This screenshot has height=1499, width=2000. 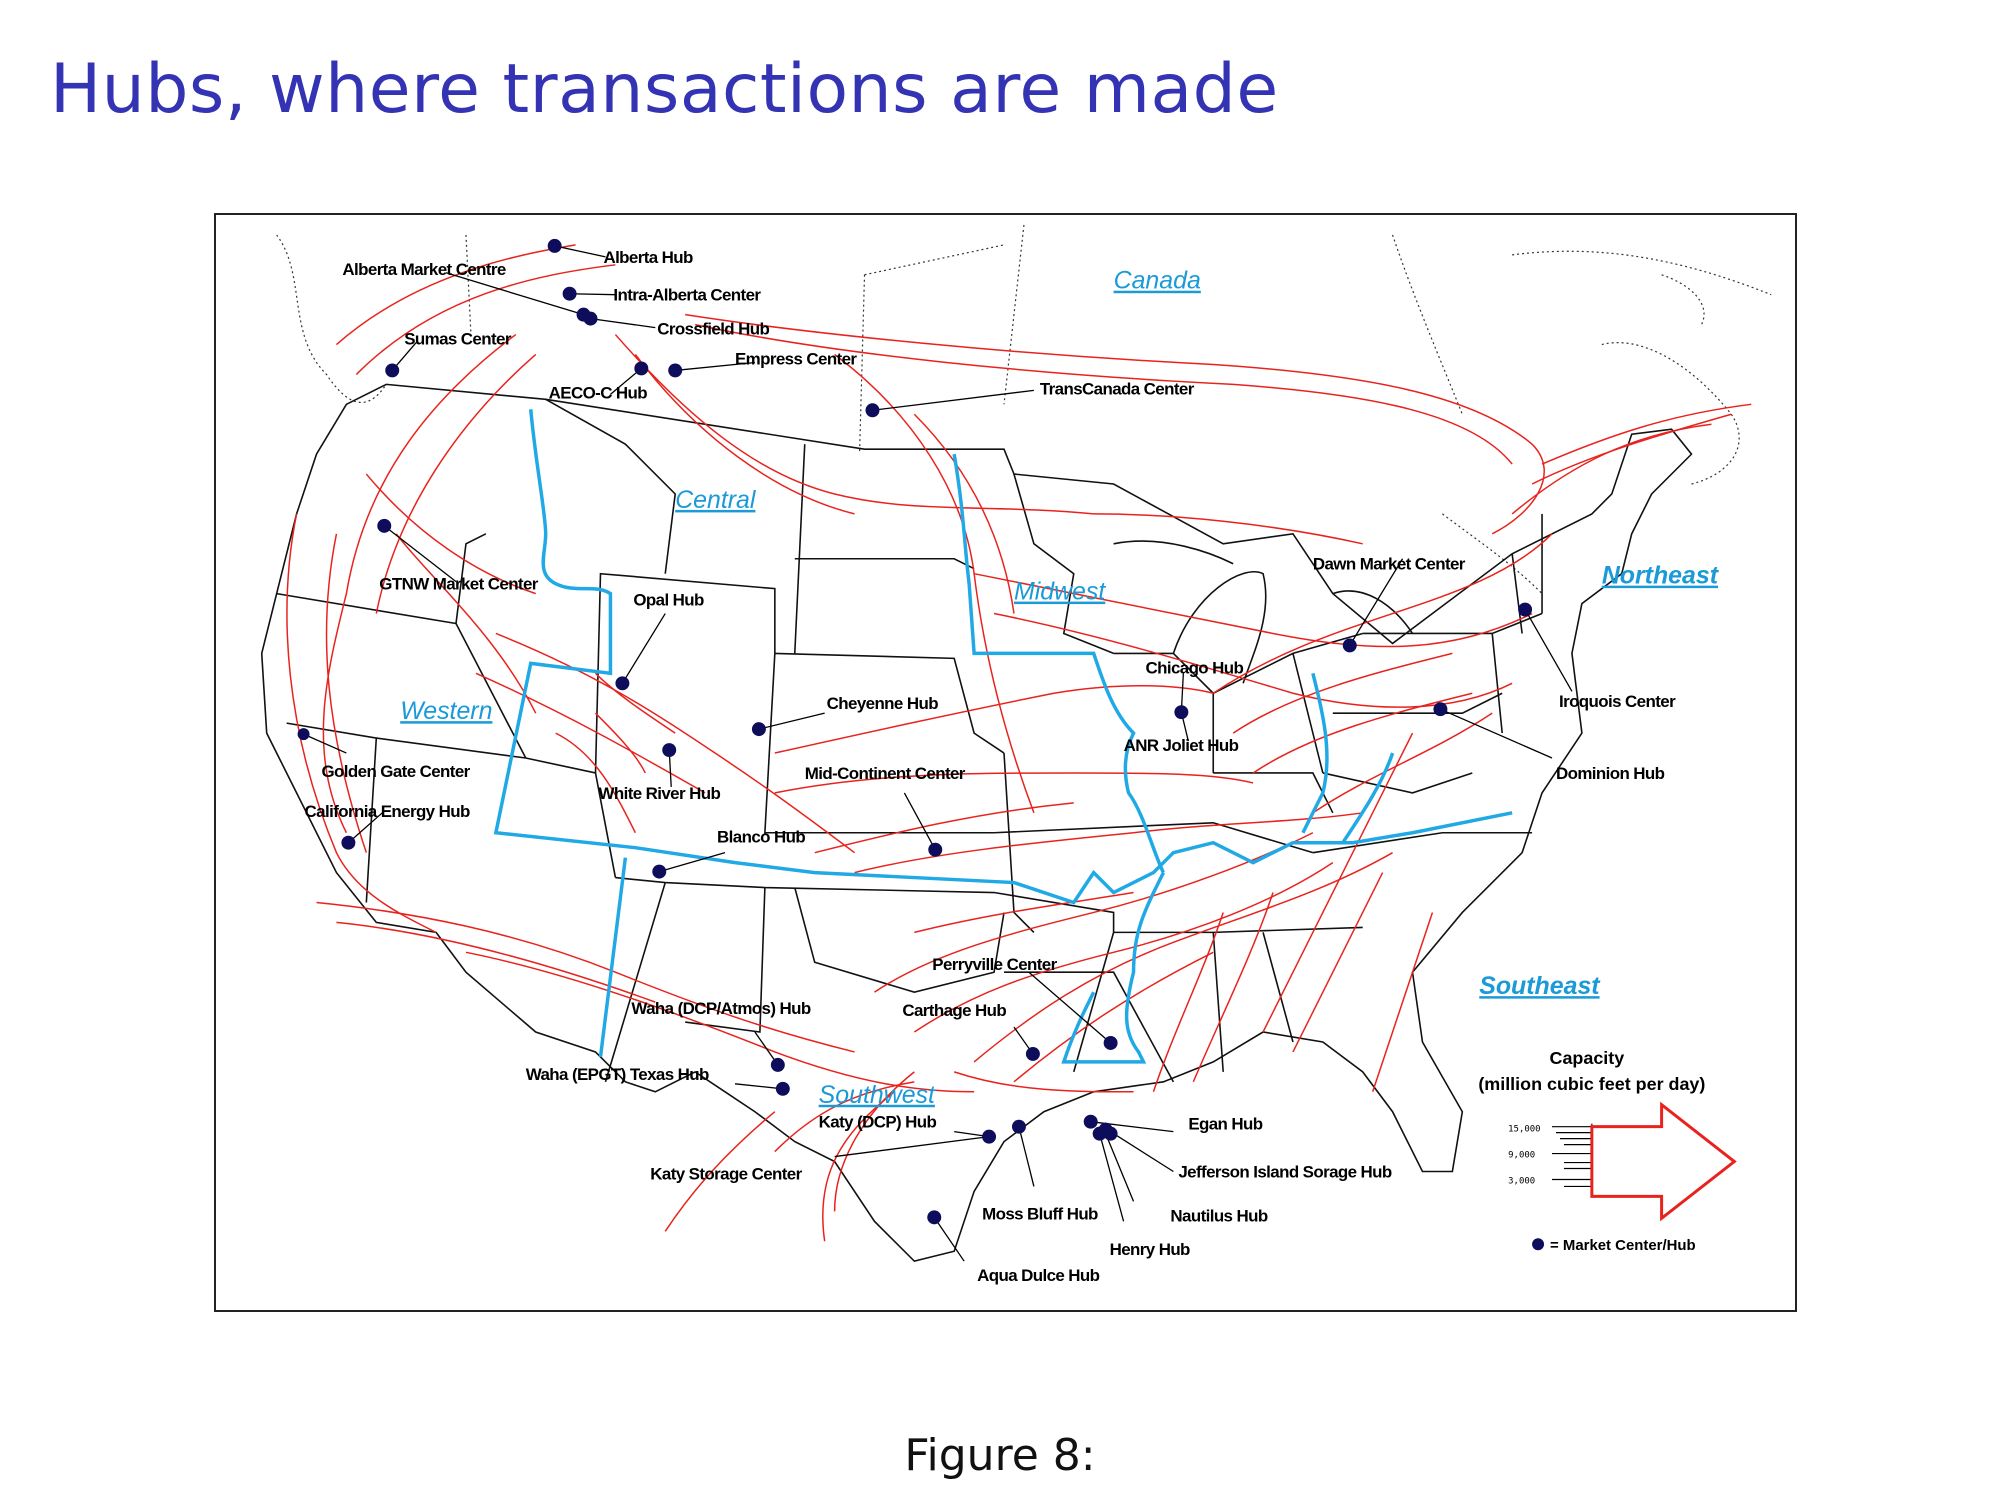 What do you see at coordinates (1194, 667) in the screenshot?
I see `hub-label: Chicago Hub` at bounding box center [1194, 667].